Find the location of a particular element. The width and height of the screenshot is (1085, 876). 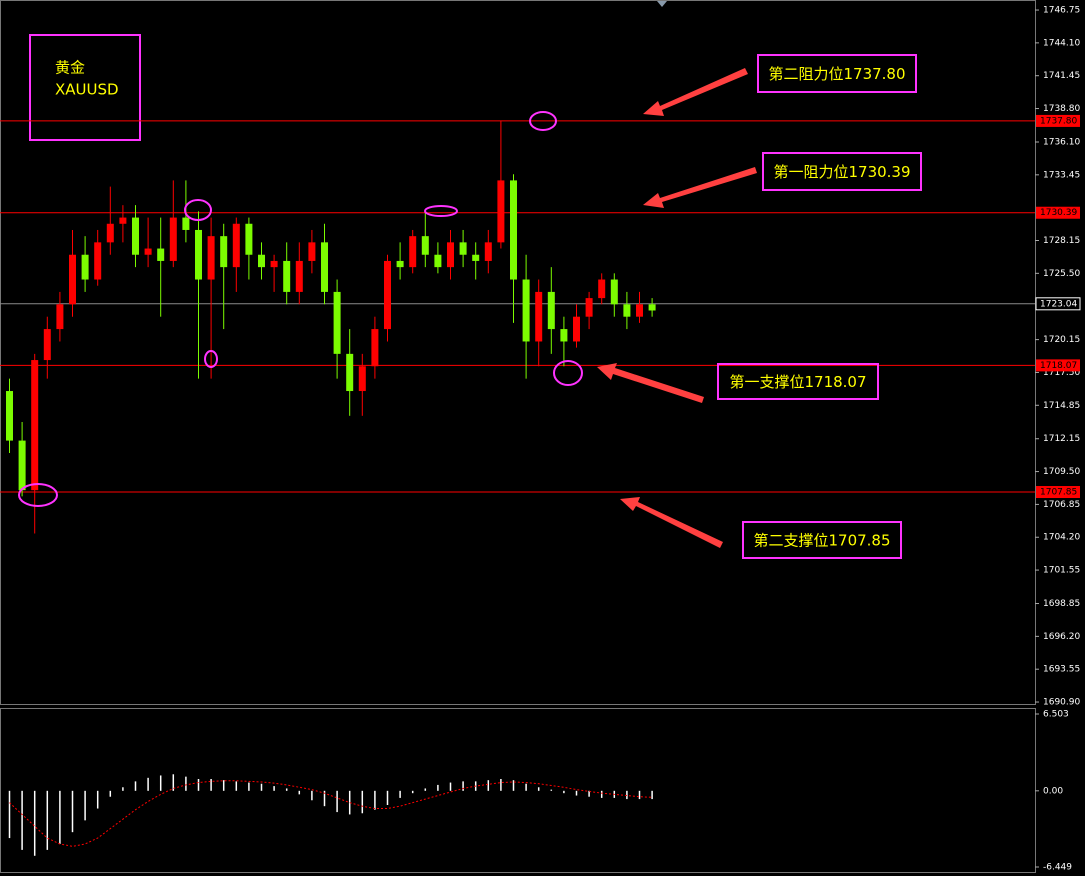

level-label: 1718.07 is located at coordinates (1058, 366).